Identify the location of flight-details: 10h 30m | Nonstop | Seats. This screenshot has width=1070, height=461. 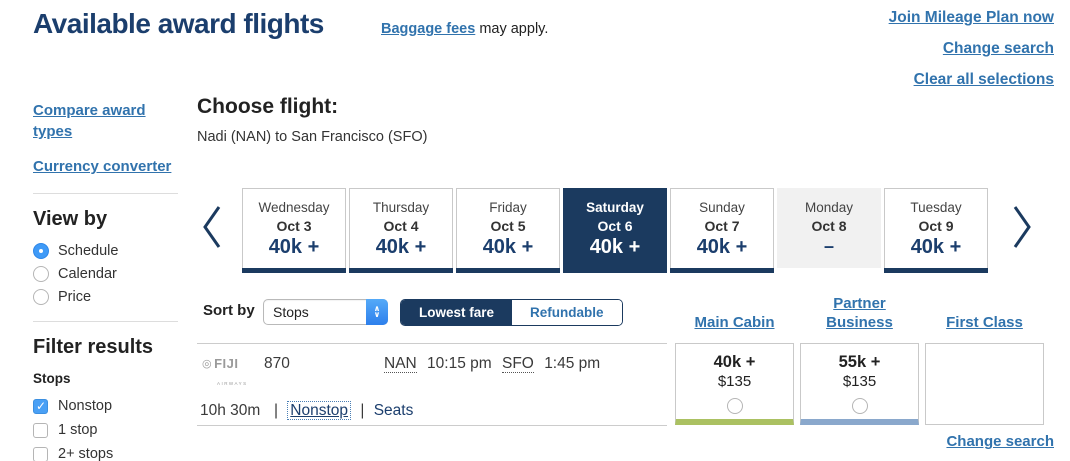
(433, 411).